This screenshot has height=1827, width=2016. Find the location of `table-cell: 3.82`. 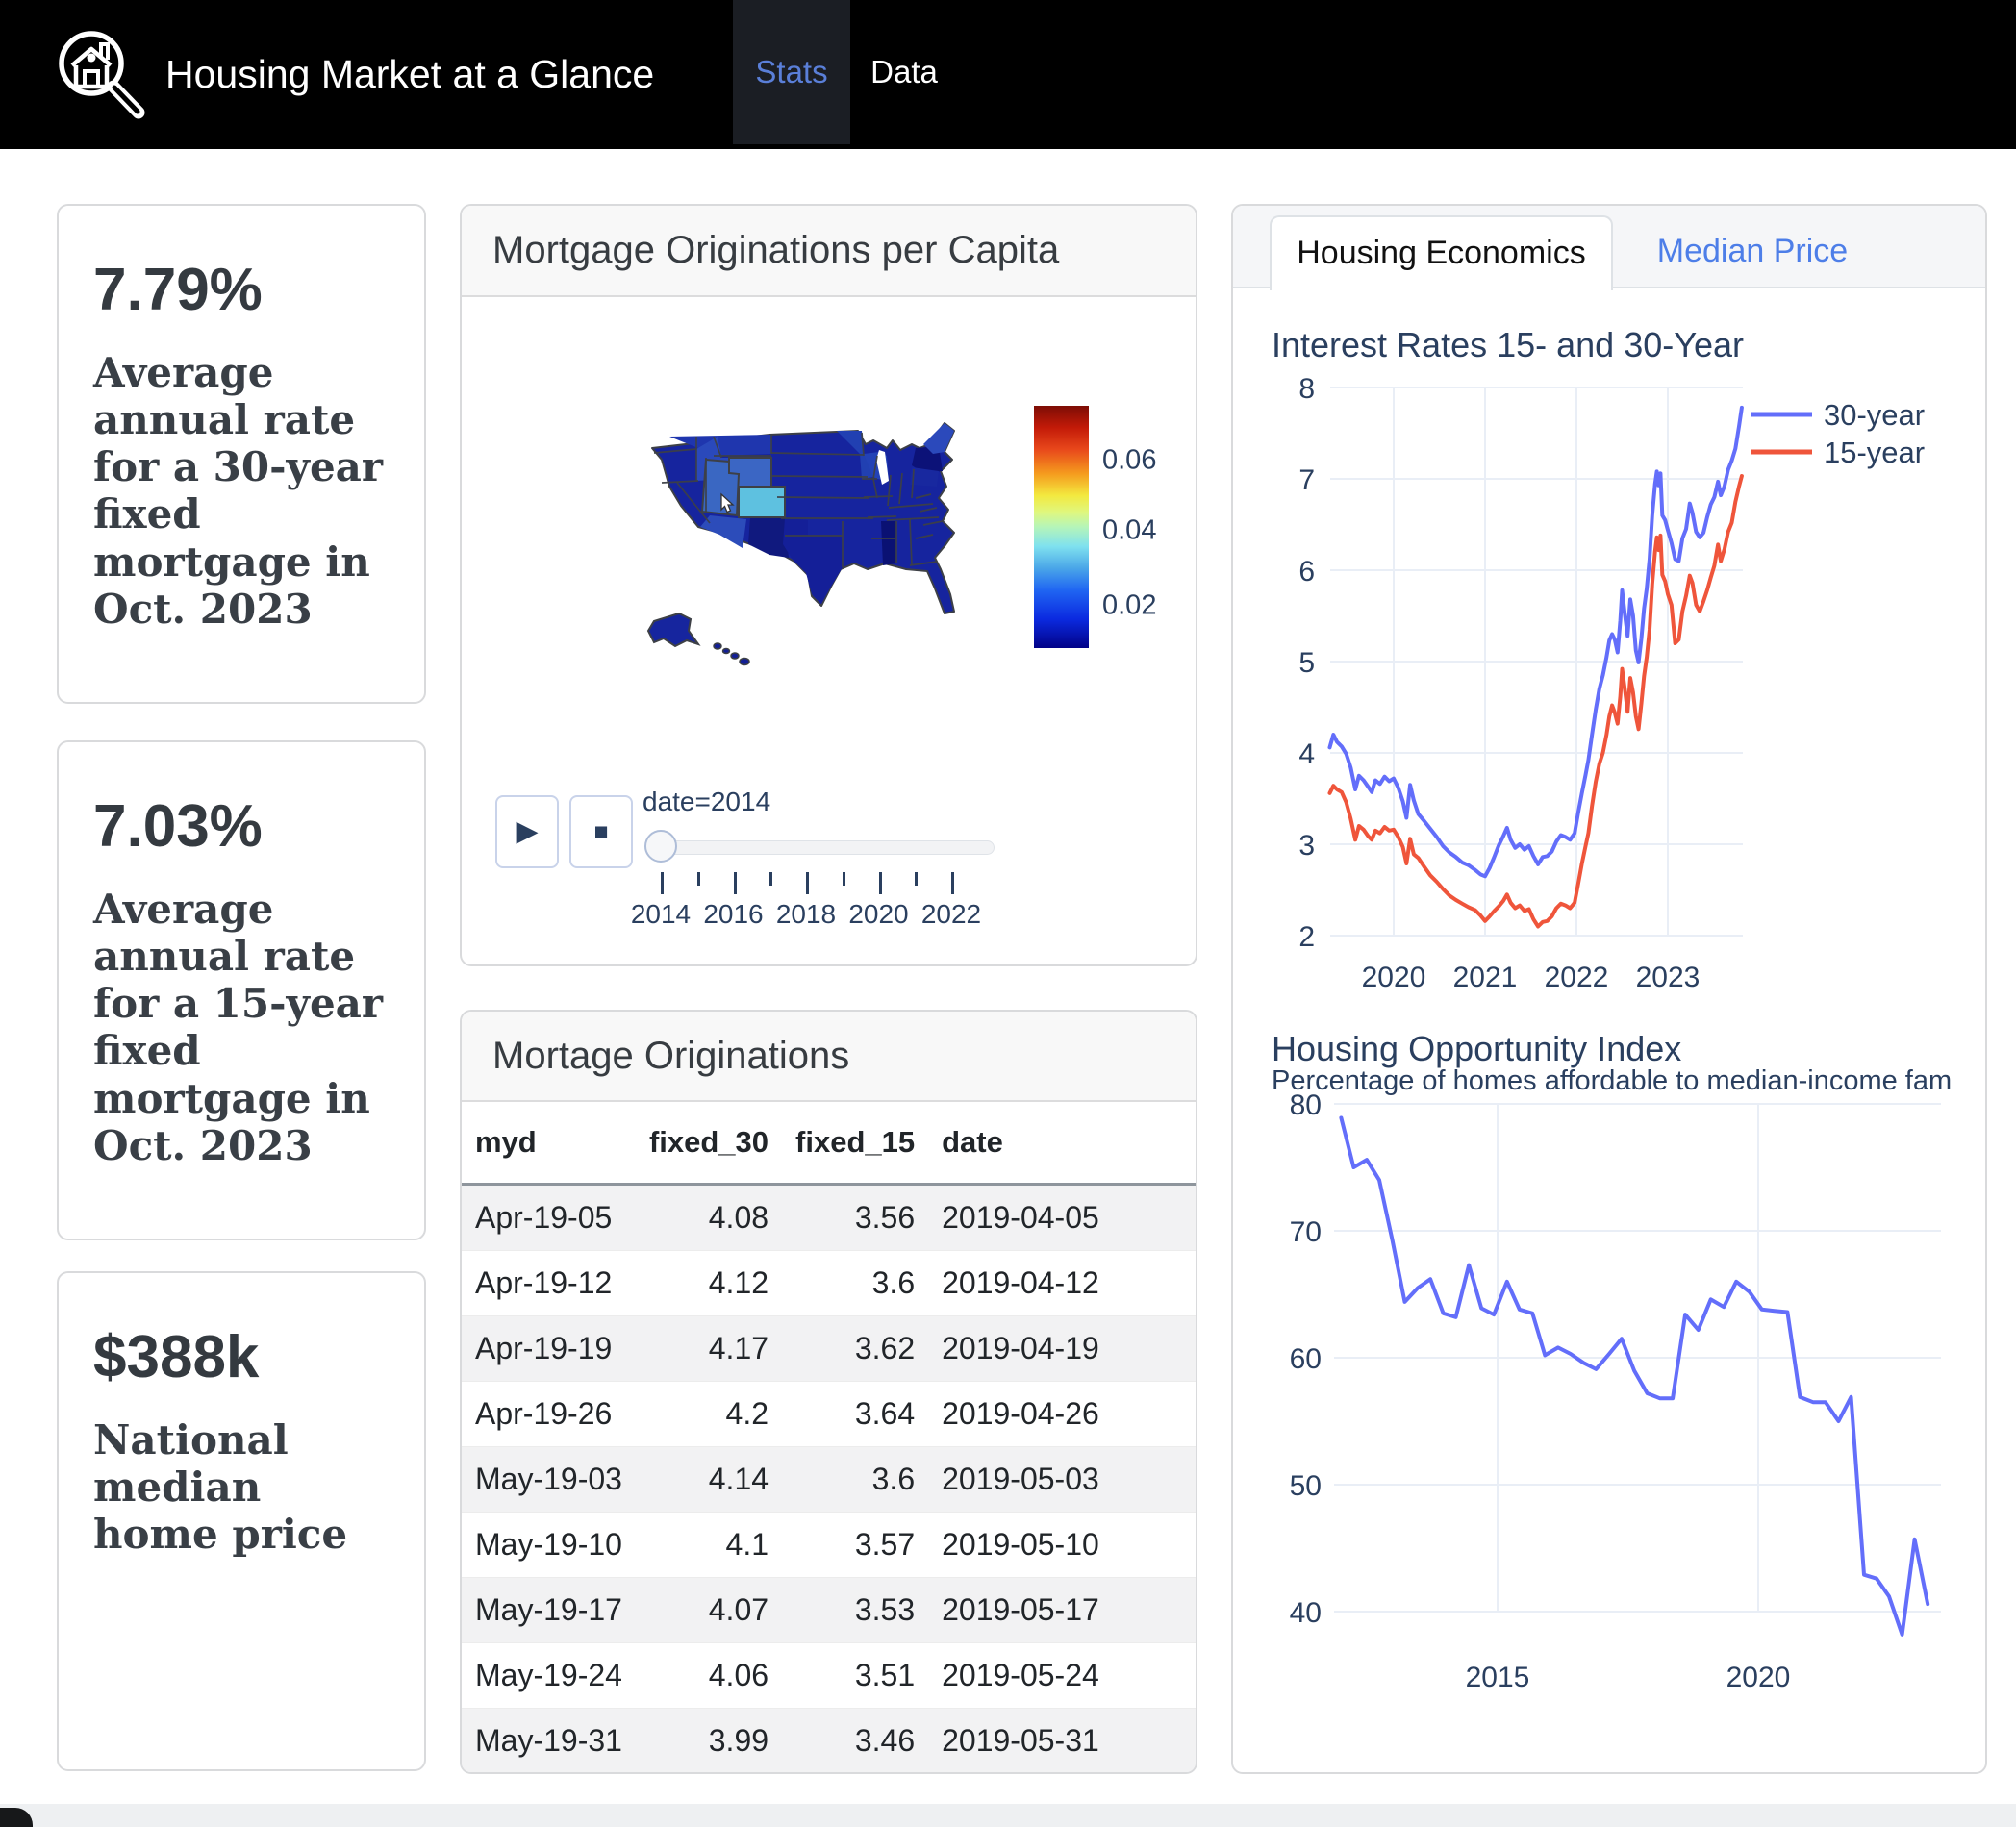

table-cell: 3.82 is located at coordinates (709, 1774).